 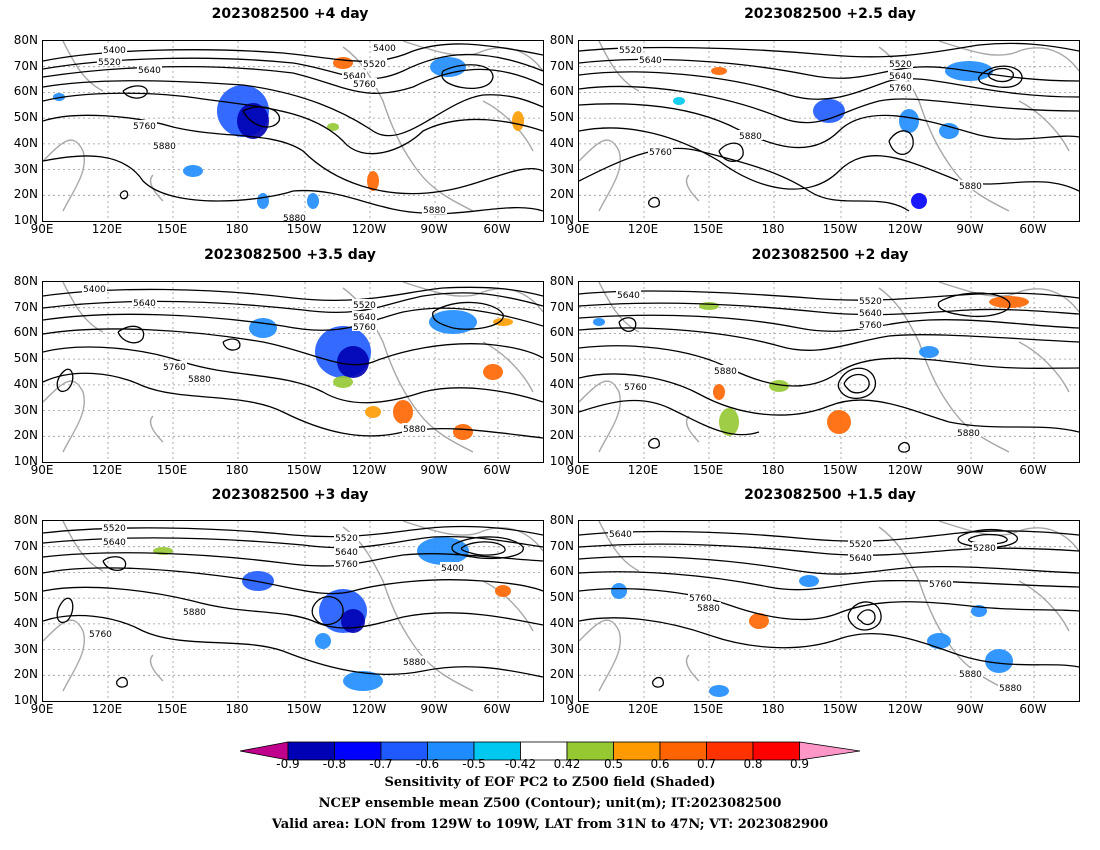 What do you see at coordinates (613, 764) in the screenshot?
I see `colorbar-tick-label: 0.5` at bounding box center [613, 764].